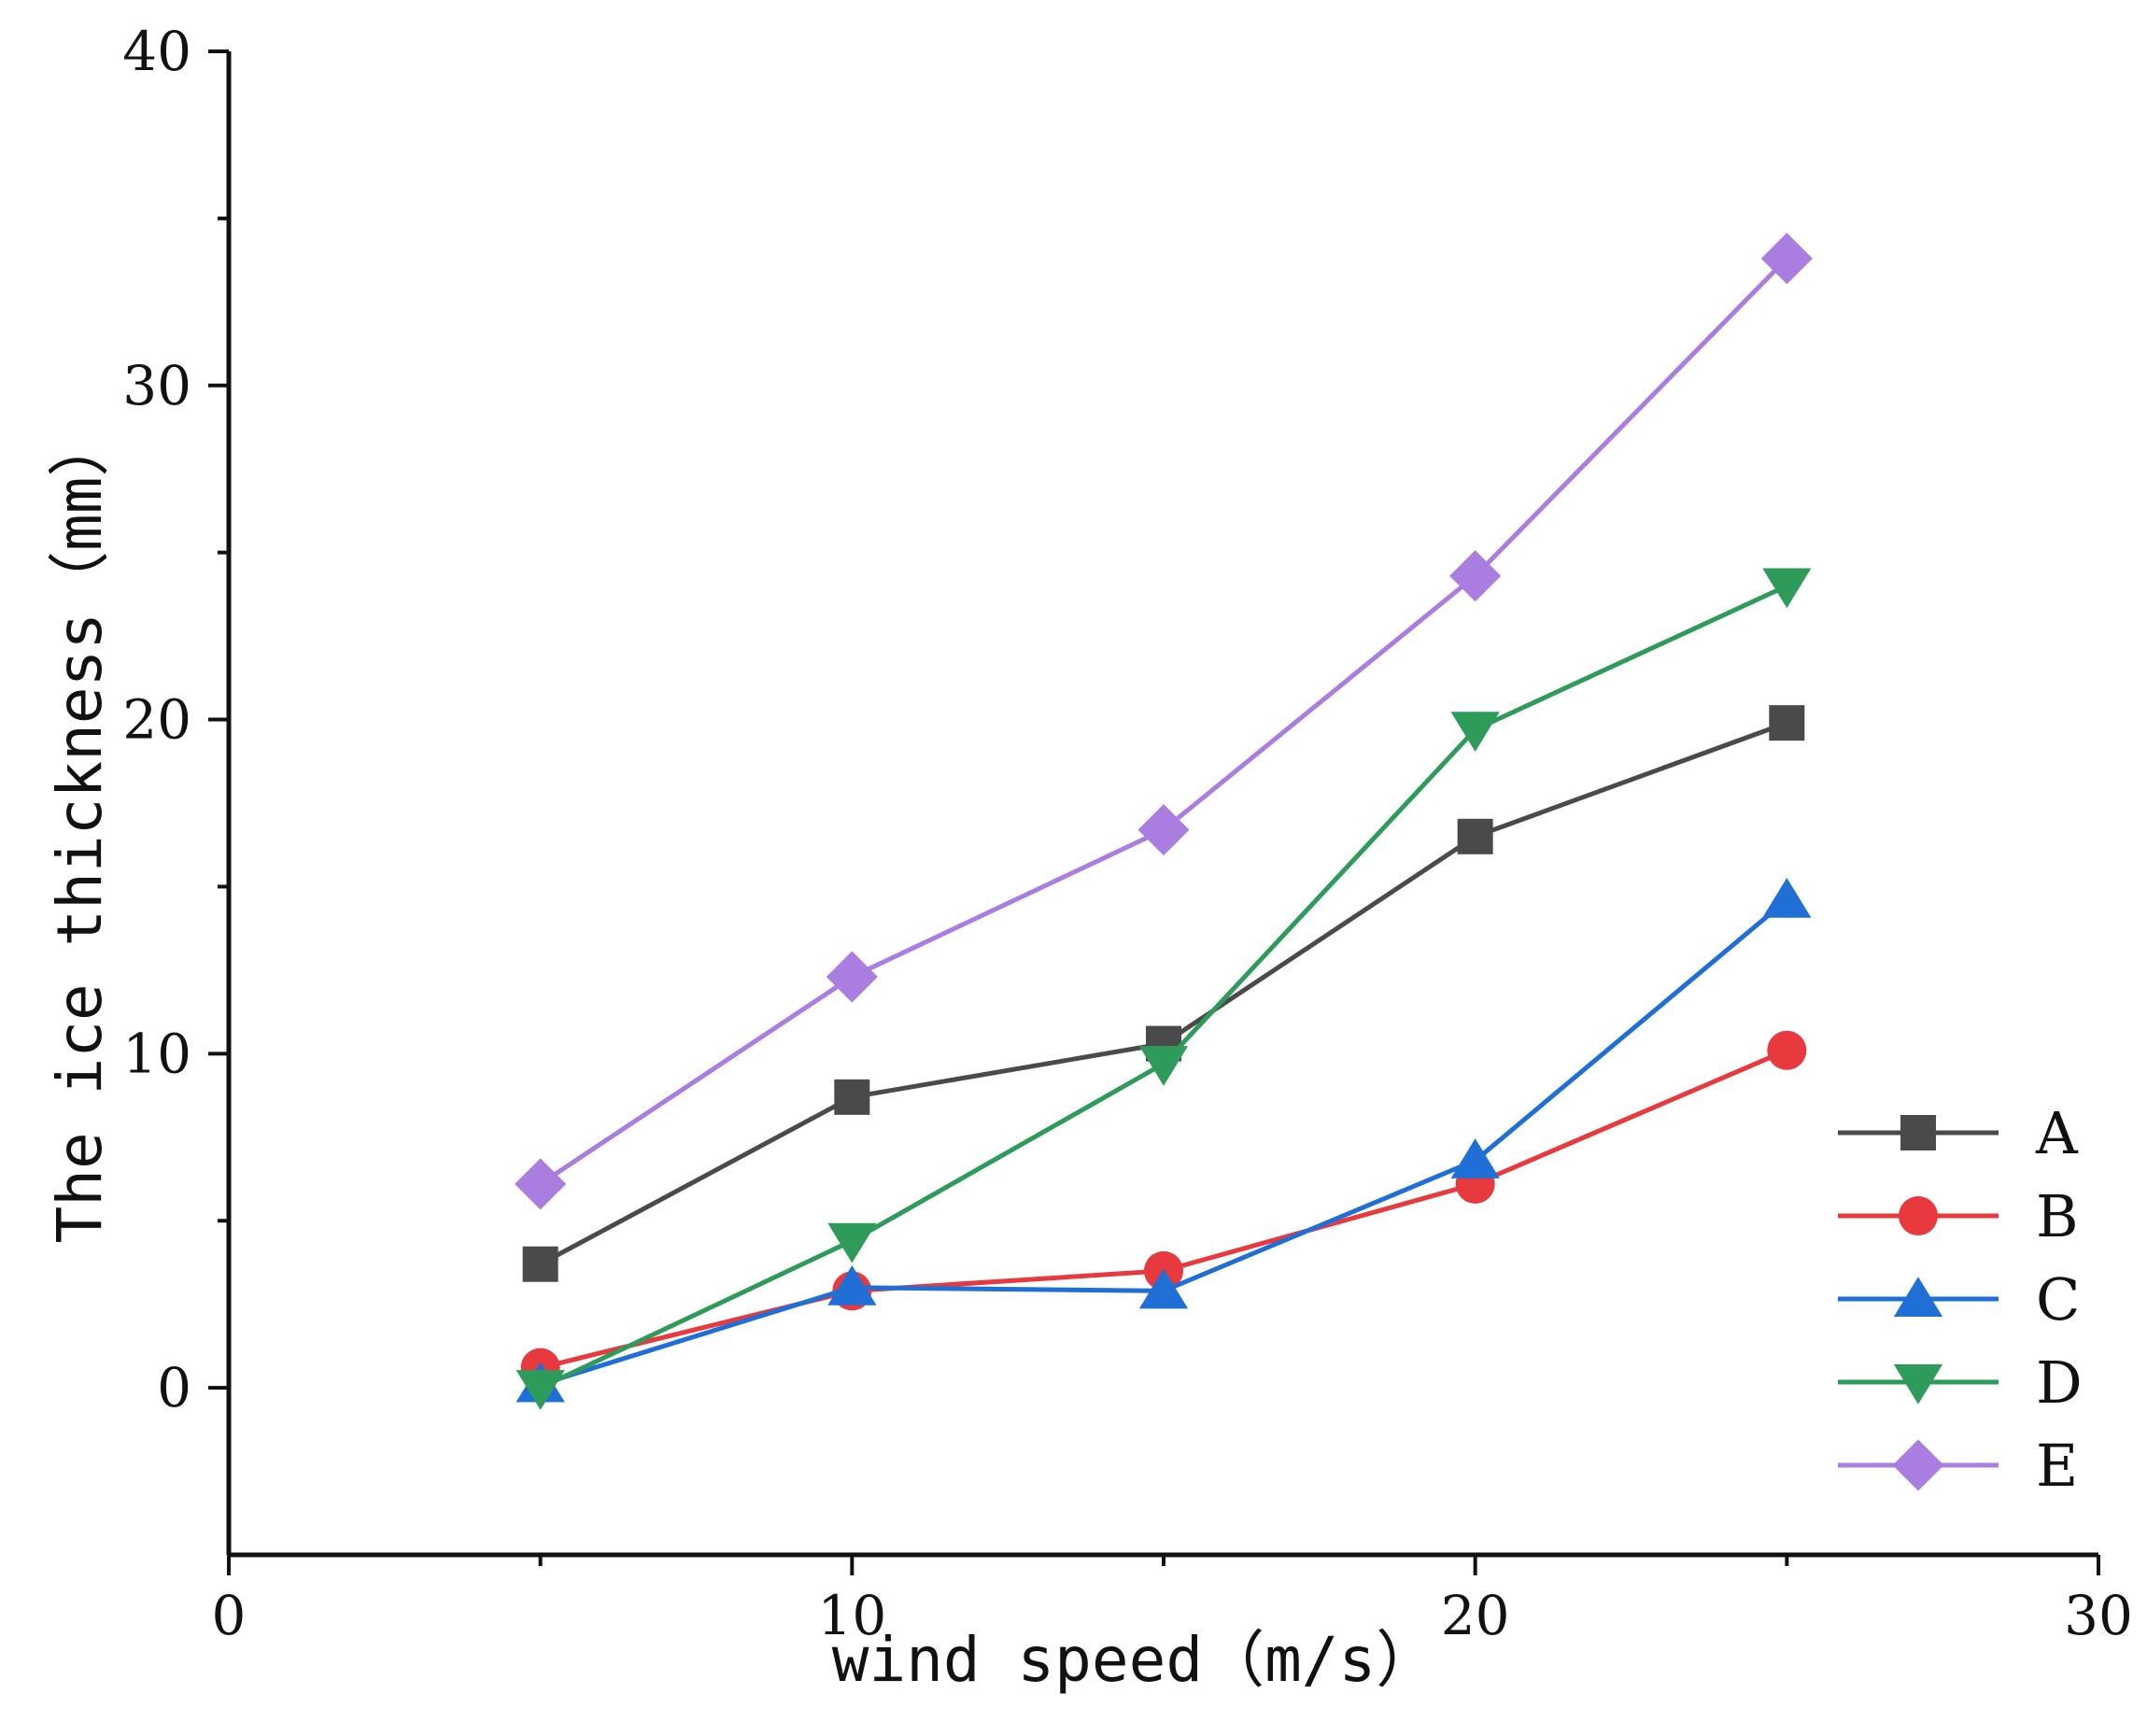  Describe the element at coordinates (157, 720) in the screenshot. I see `y-tick-label: 20` at that location.